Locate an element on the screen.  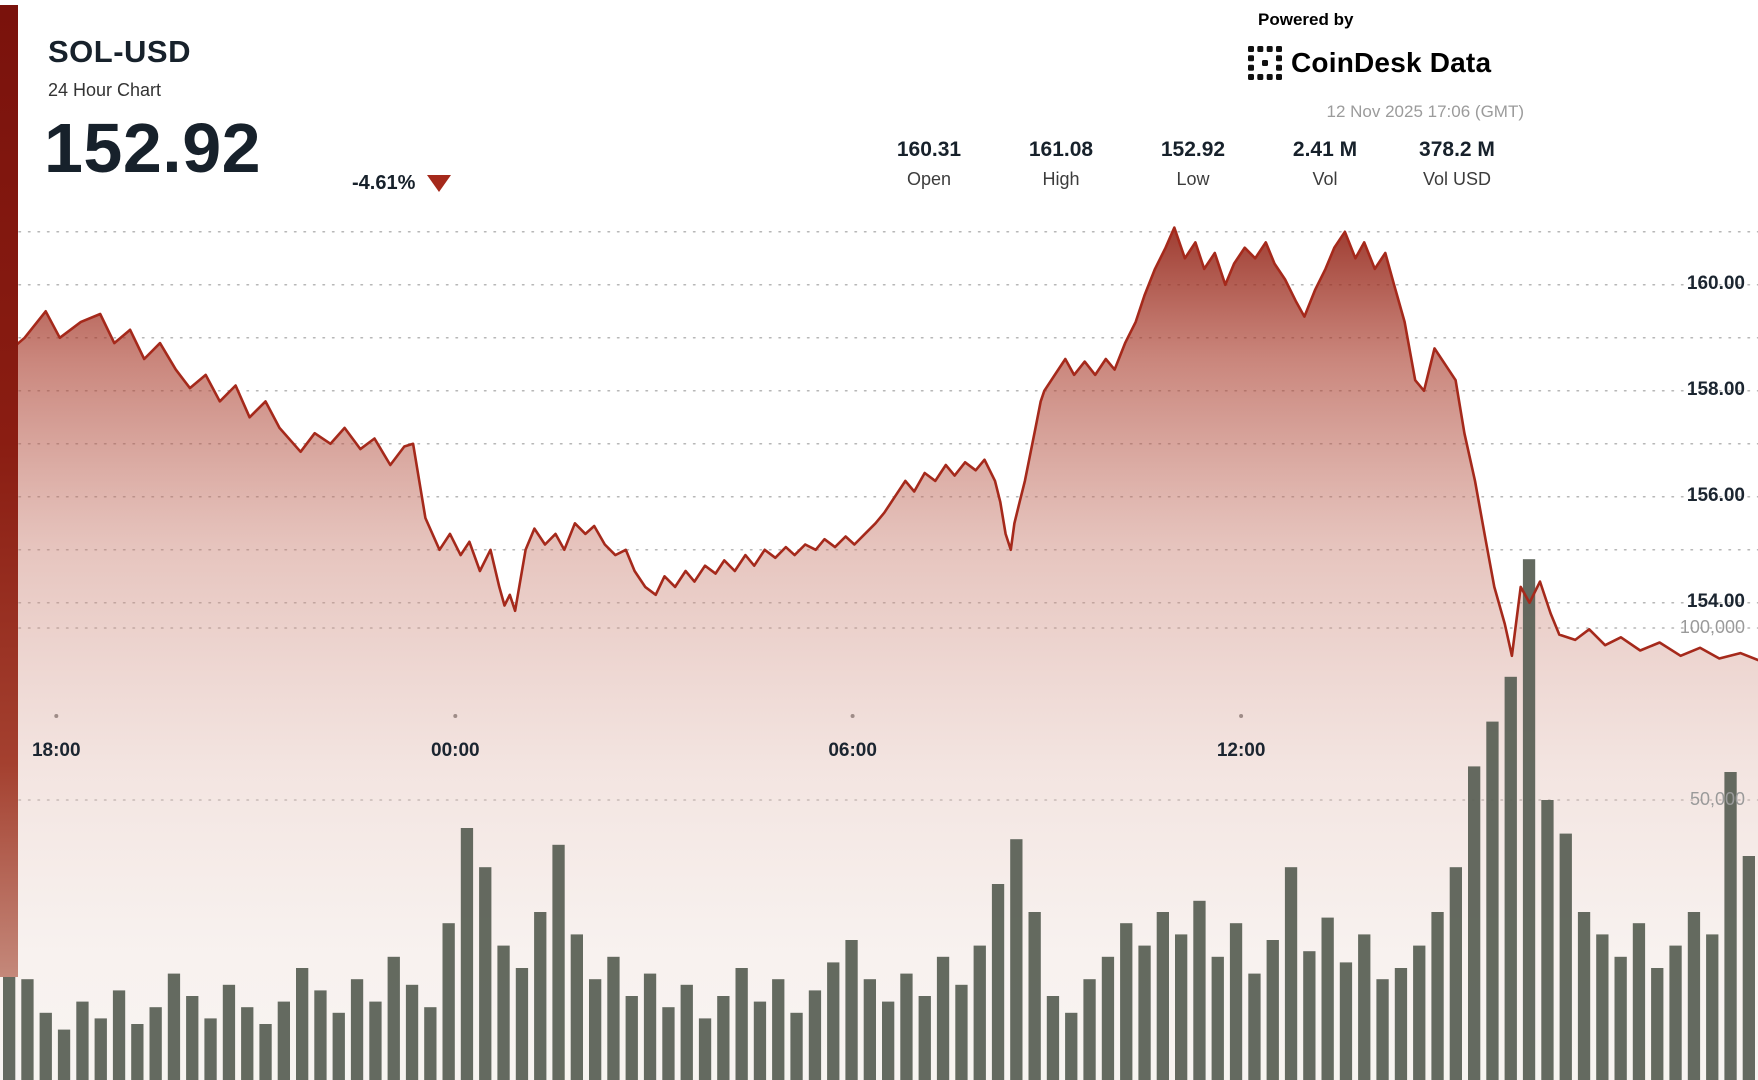
price-change-row: -4.61% is located at coordinates (402, 183).